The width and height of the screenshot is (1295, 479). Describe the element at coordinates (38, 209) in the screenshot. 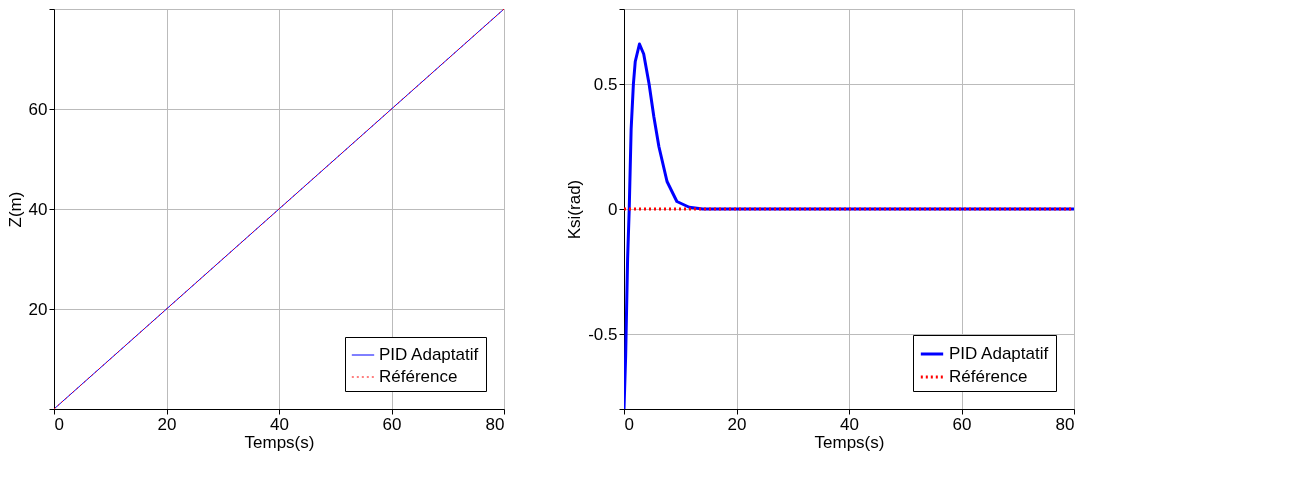

I see `y-tick-label: 40` at that location.